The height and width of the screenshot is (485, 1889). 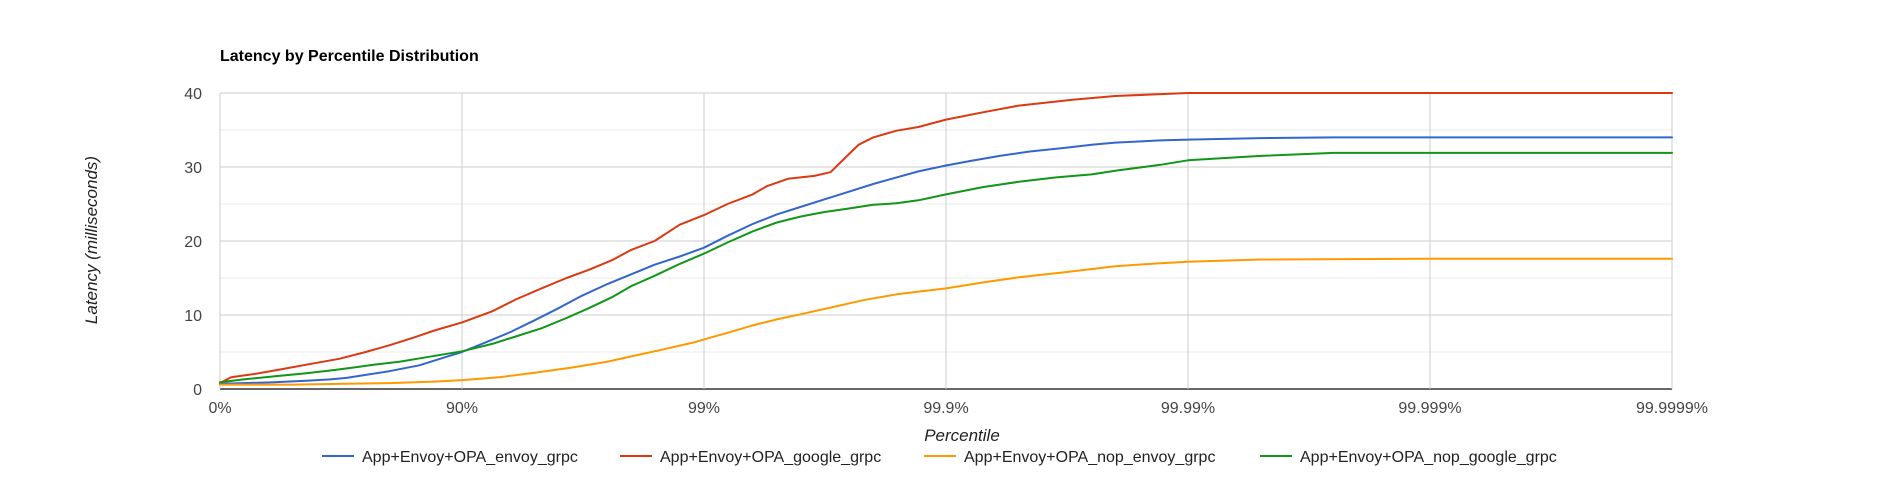 I want to click on legend-label: App+Envoy+OPA_envoy_grpc, so click(x=470, y=457).